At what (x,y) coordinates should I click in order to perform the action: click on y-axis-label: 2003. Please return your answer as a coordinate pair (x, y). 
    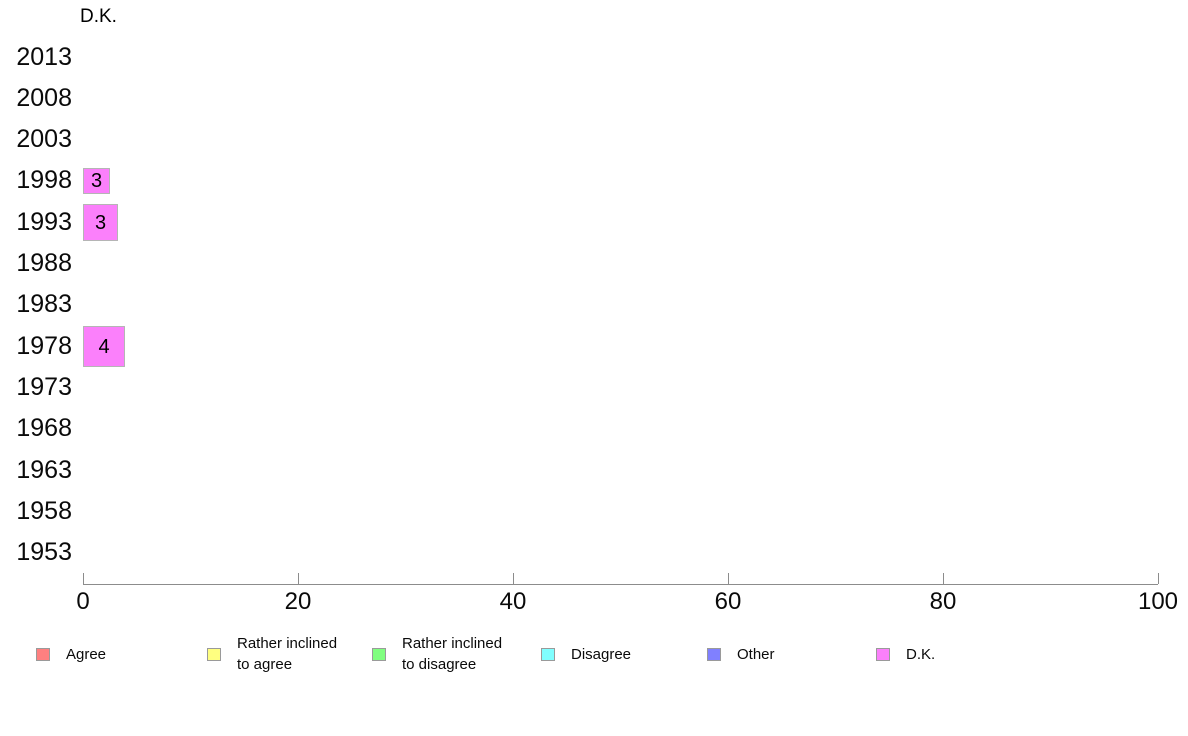
    Looking at the image, I should click on (44, 139).